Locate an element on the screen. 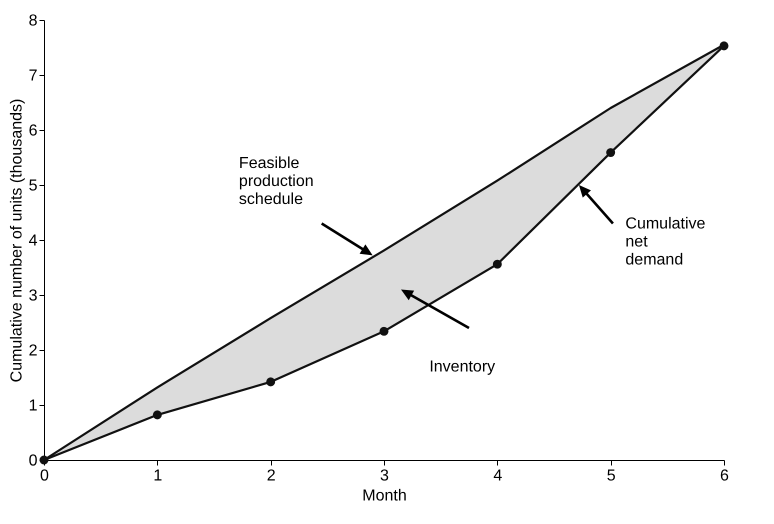  x-tick-label: 2 is located at coordinates (271, 476).